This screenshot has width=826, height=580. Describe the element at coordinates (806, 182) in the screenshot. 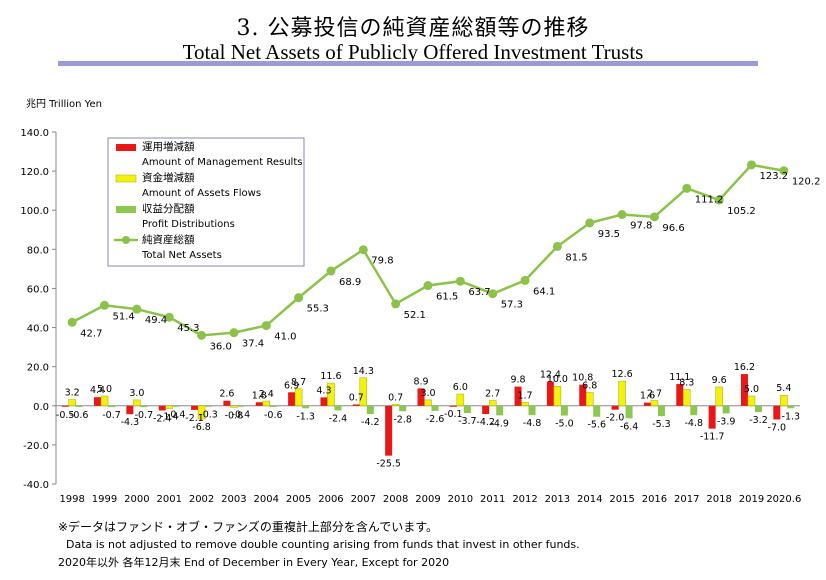

I see `line-data-label: 120.2` at that location.